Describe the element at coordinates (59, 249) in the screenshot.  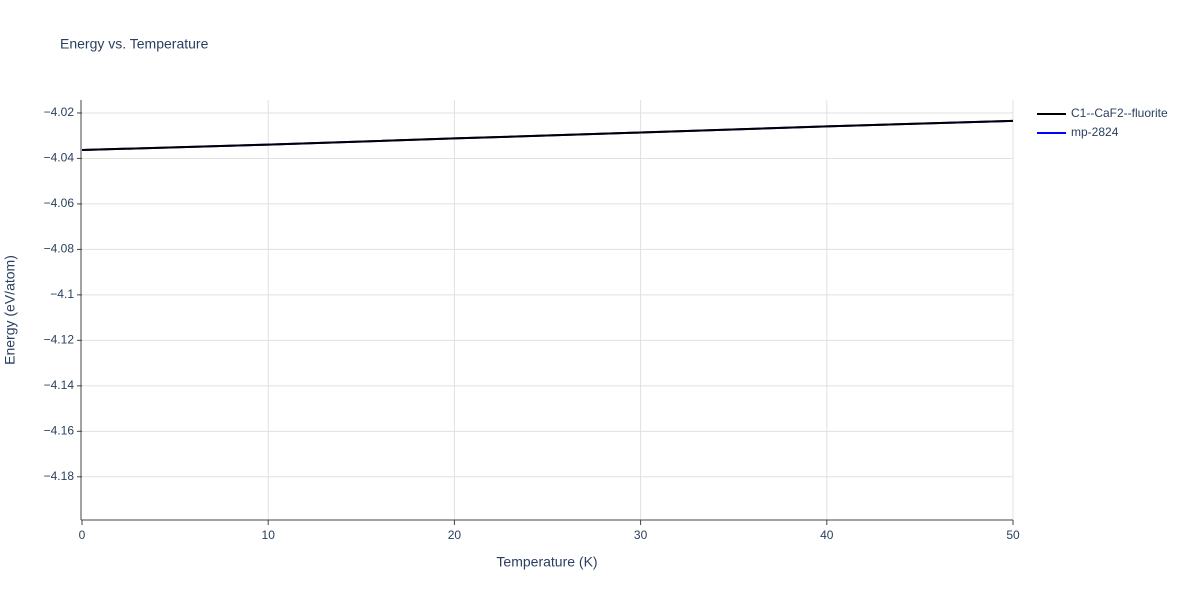
I see `y-tick-label: −4.08` at that location.